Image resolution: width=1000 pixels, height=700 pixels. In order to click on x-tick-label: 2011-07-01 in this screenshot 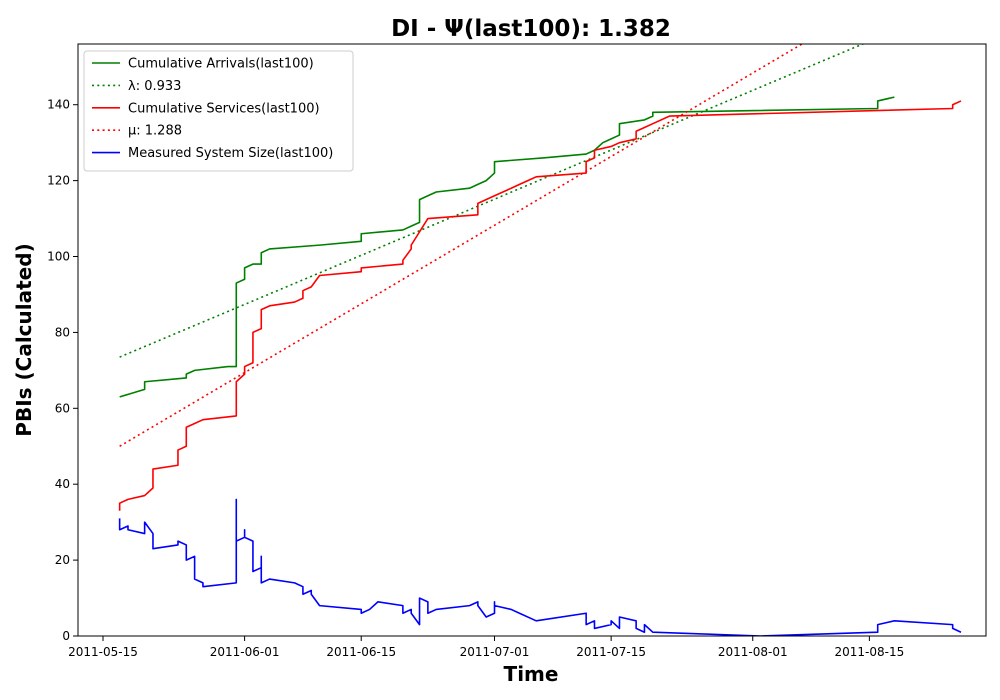, I will do `click(495, 652)`.